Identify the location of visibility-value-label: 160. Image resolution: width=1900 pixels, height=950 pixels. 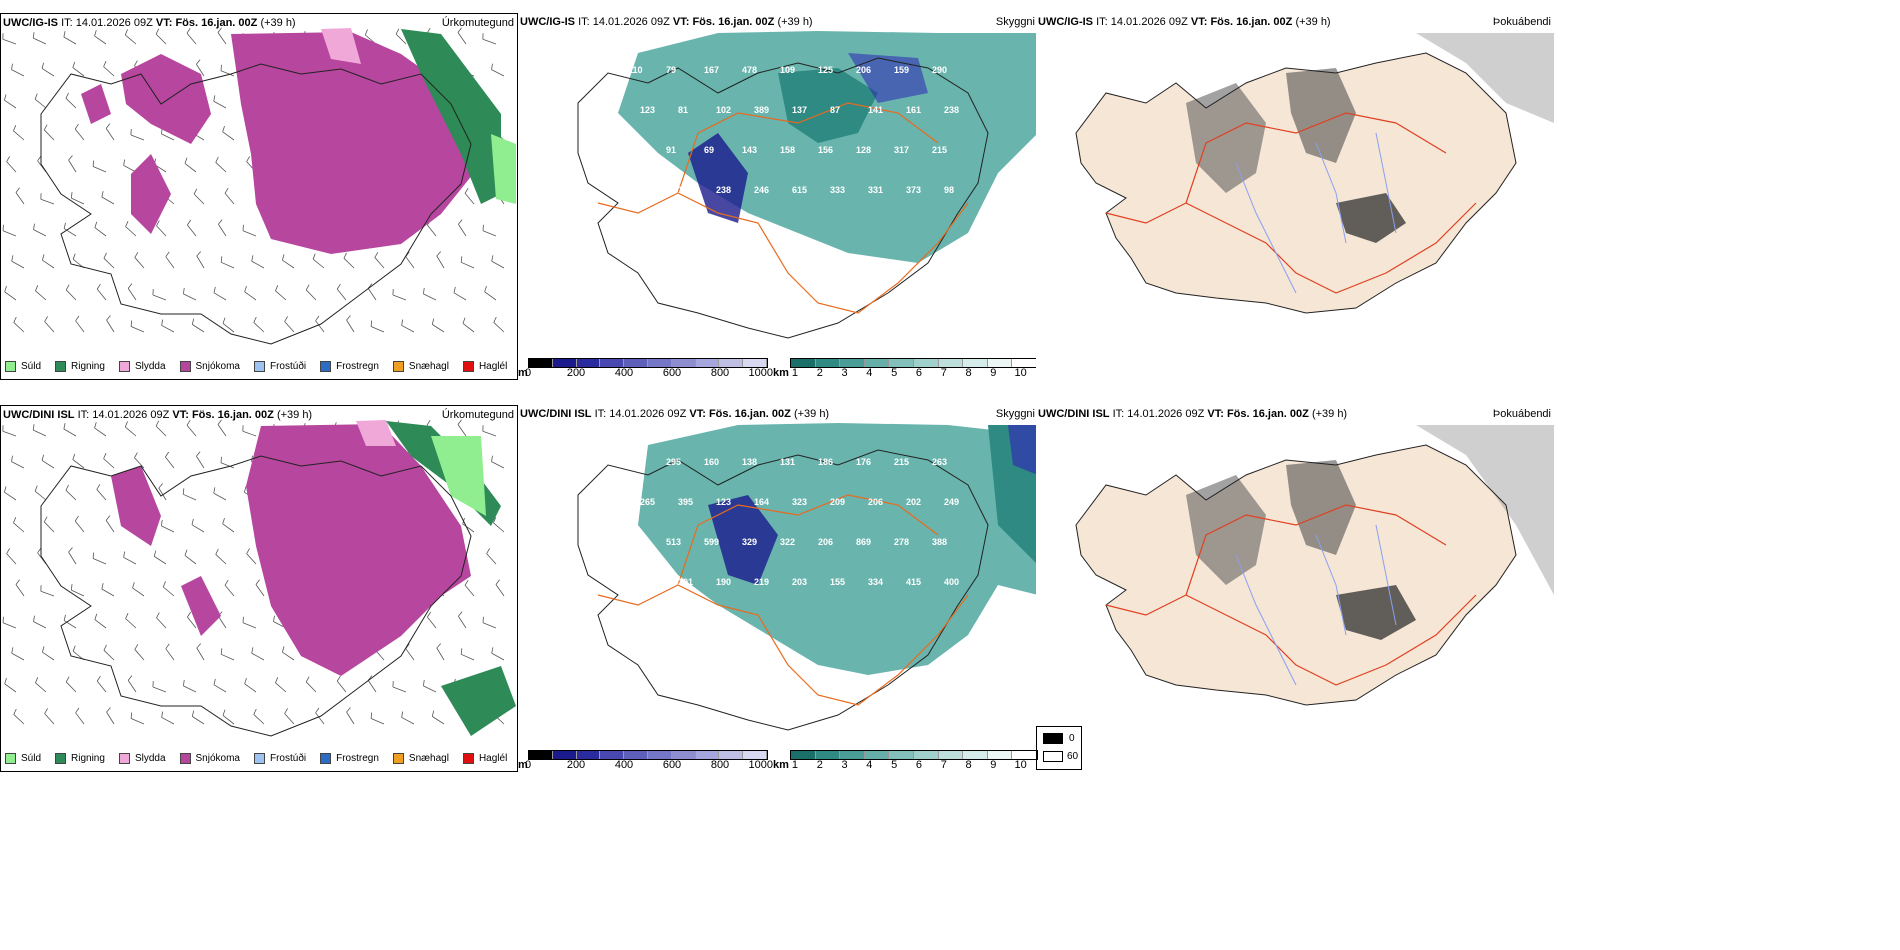
(711, 462).